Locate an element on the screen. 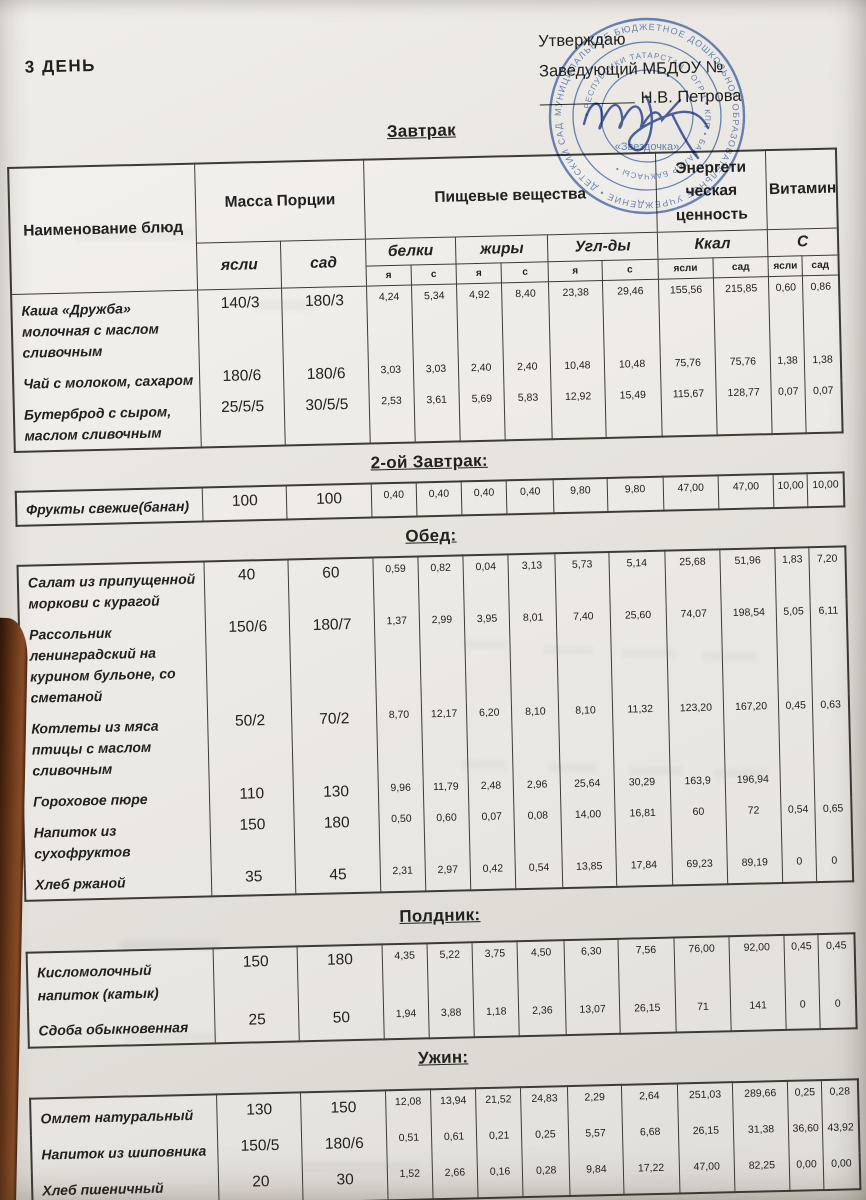  nutrition-value-cell: 2,64 is located at coordinates (649, 1102).